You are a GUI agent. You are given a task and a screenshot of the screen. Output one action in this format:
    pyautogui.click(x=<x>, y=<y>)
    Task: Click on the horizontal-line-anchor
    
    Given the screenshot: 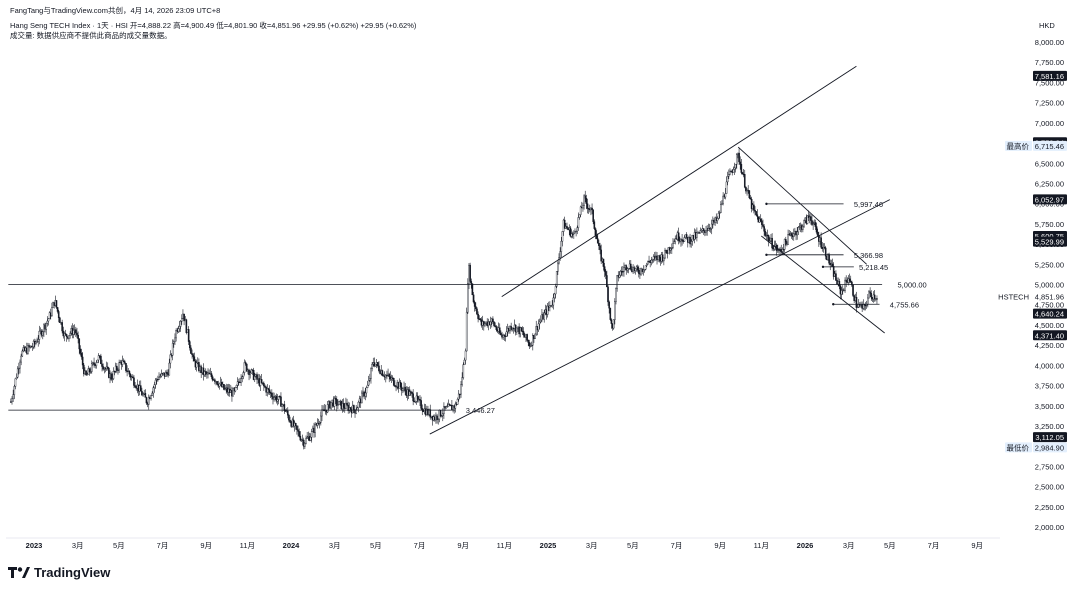 What is the action you would take?
    pyautogui.click(x=823, y=267)
    